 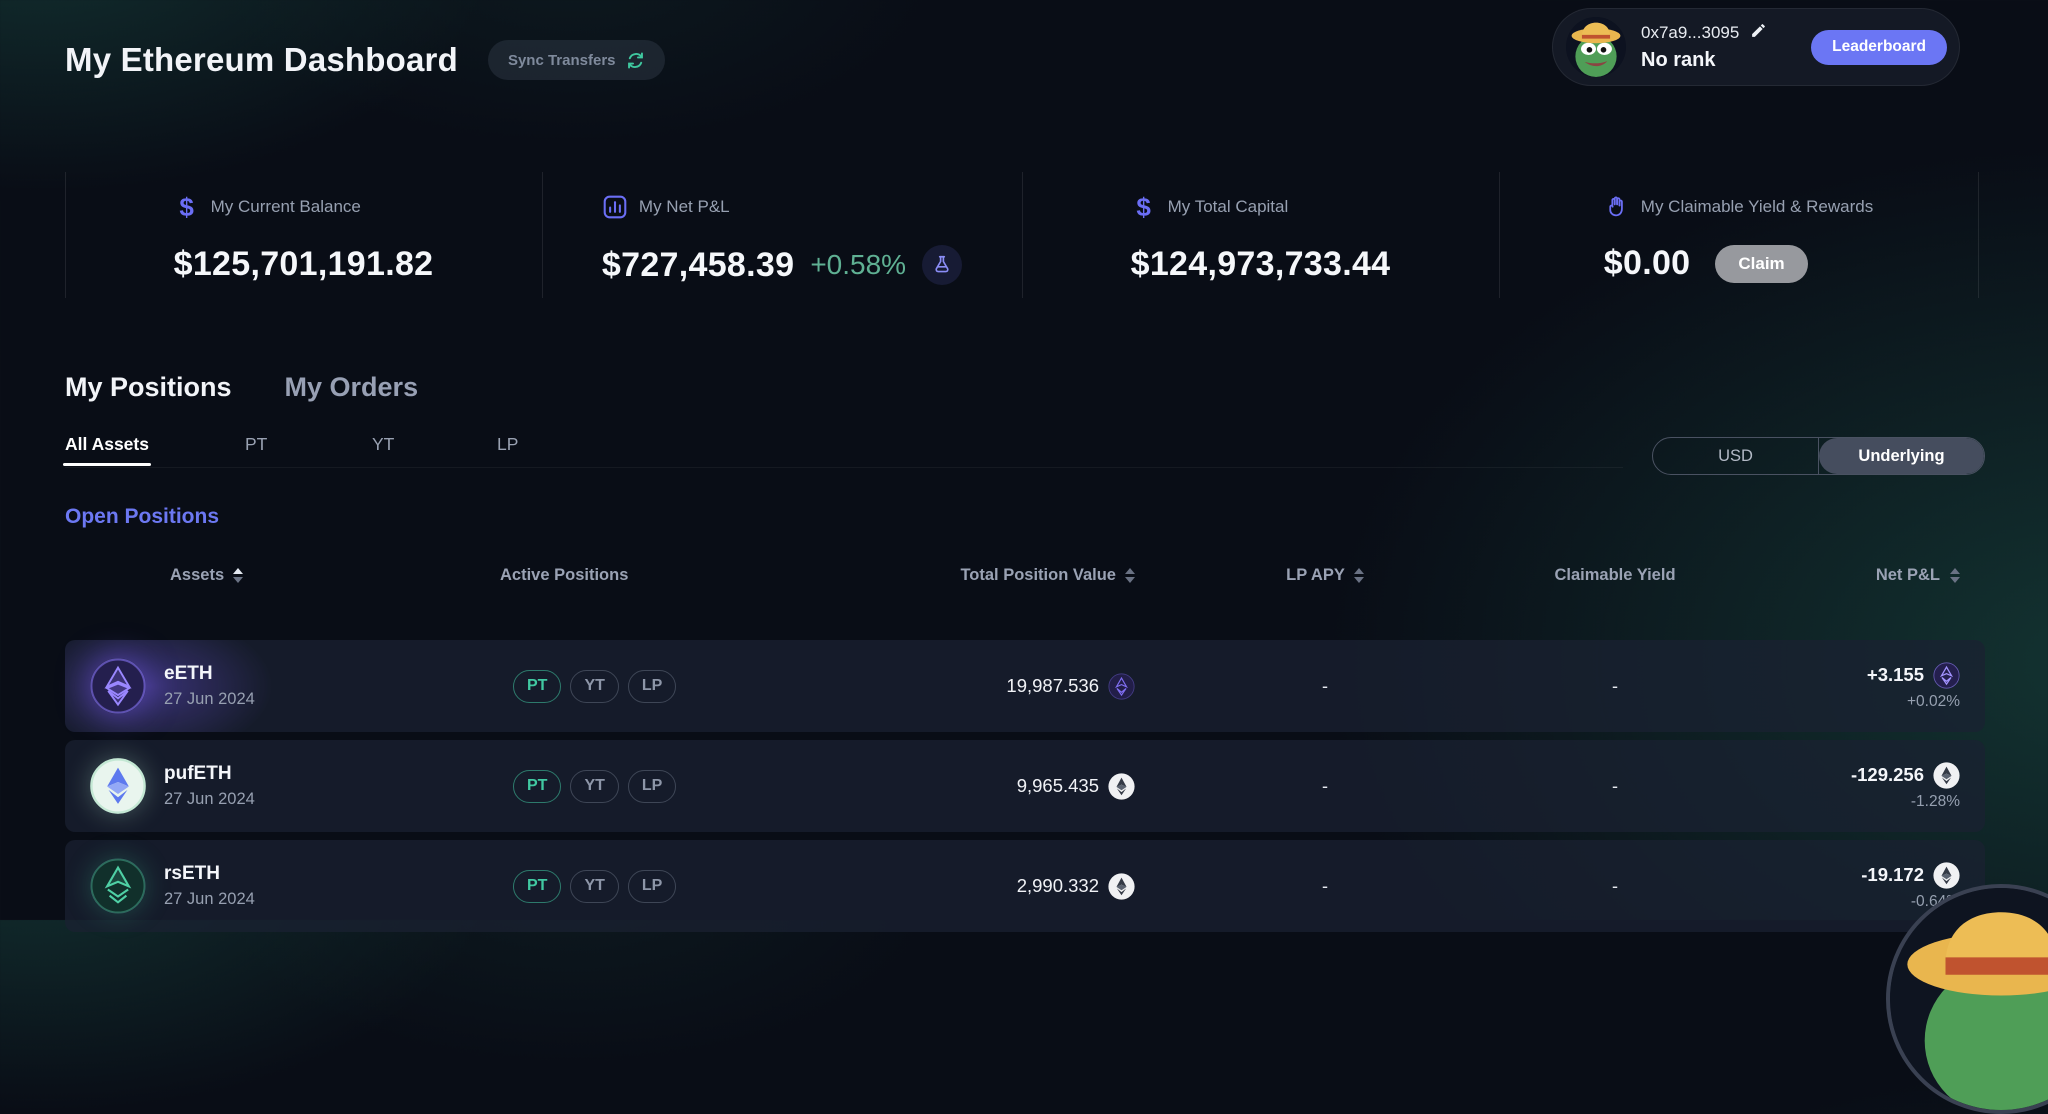 What do you see at coordinates (1758, 33) in the screenshot?
I see `edit-pencil-icon` at bounding box center [1758, 33].